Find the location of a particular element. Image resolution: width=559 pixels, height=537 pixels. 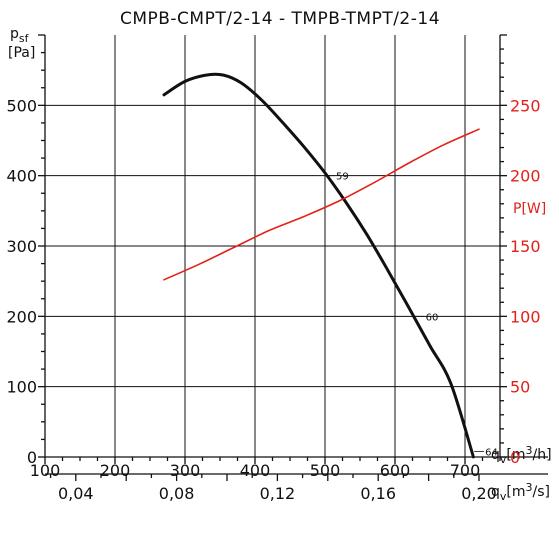

y2-tick-label: 200 is located at coordinates (525, 176).